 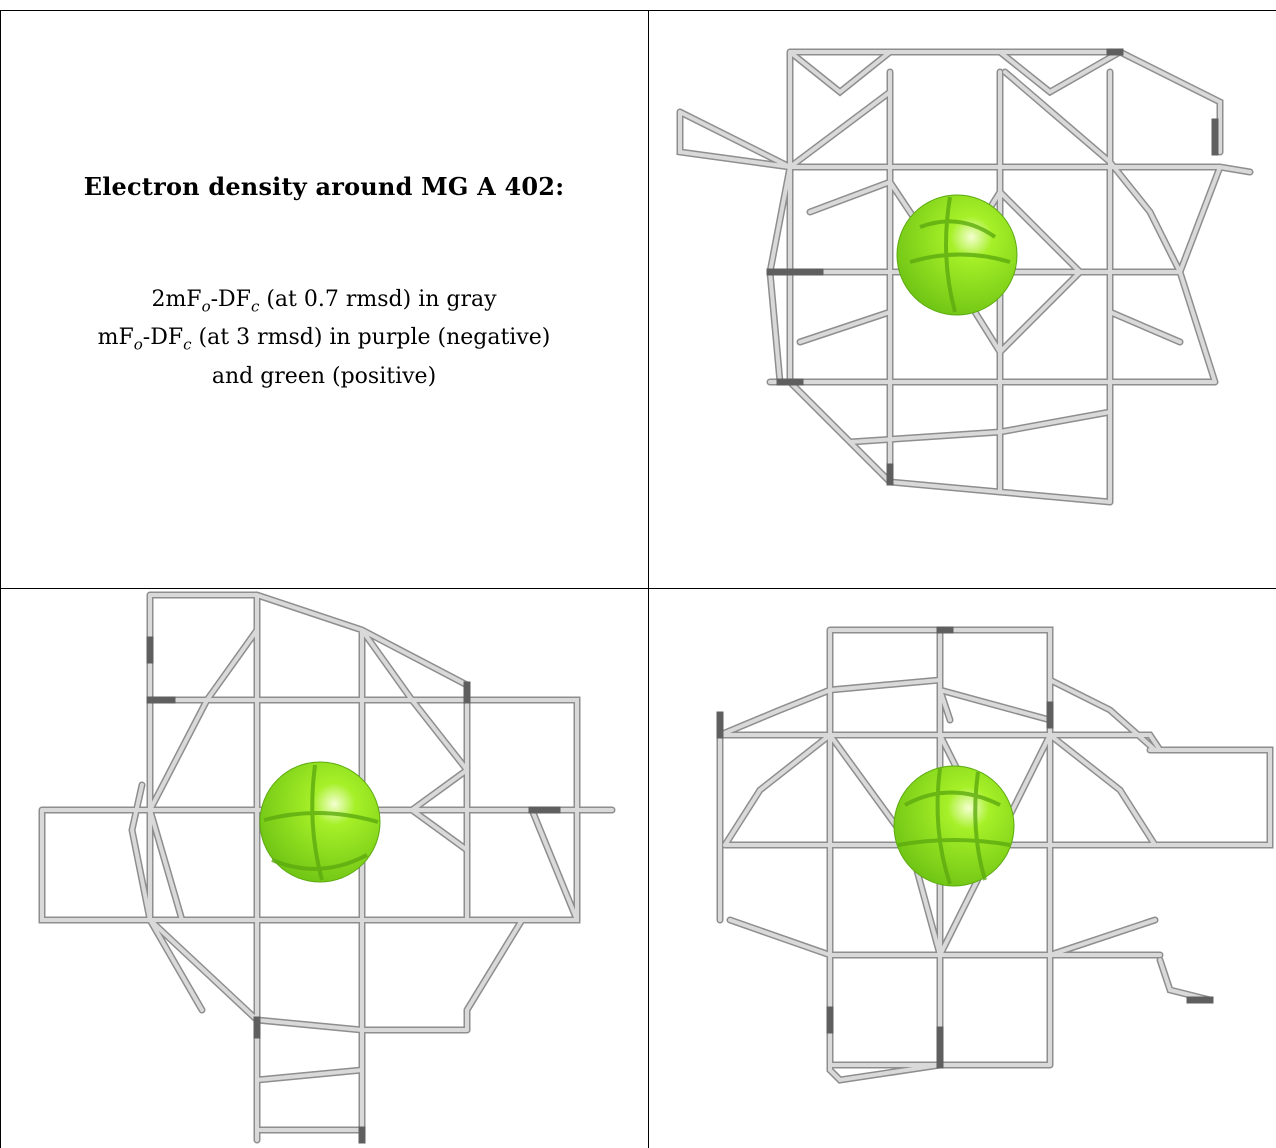 What do you see at coordinates (230, 299) in the screenshot?
I see `line1-mid: -DF` at bounding box center [230, 299].